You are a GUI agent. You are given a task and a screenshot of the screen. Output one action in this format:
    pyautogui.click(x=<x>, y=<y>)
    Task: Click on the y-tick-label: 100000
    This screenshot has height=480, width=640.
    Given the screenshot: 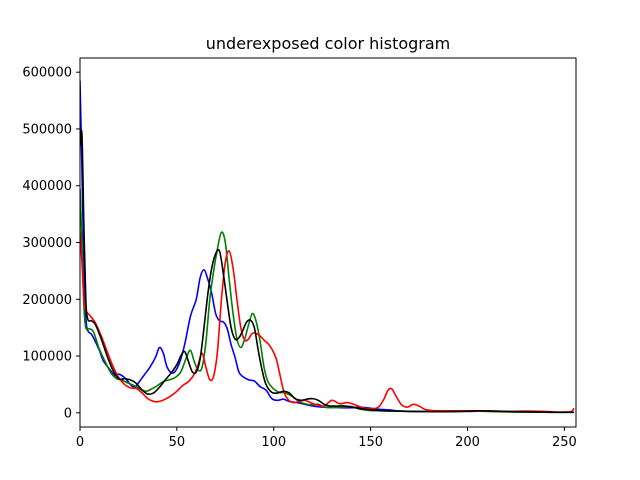 What is the action you would take?
    pyautogui.click(x=47, y=357)
    